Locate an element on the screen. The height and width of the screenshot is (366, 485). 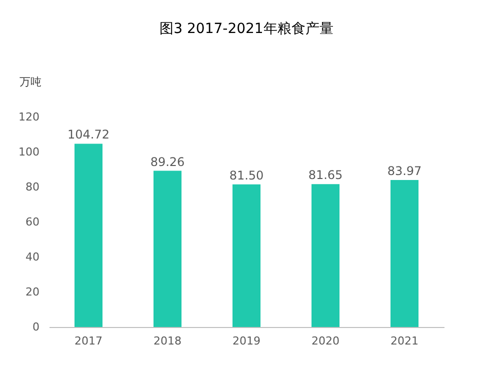
data-label: 83.97 is located at coordinates (404, 171).